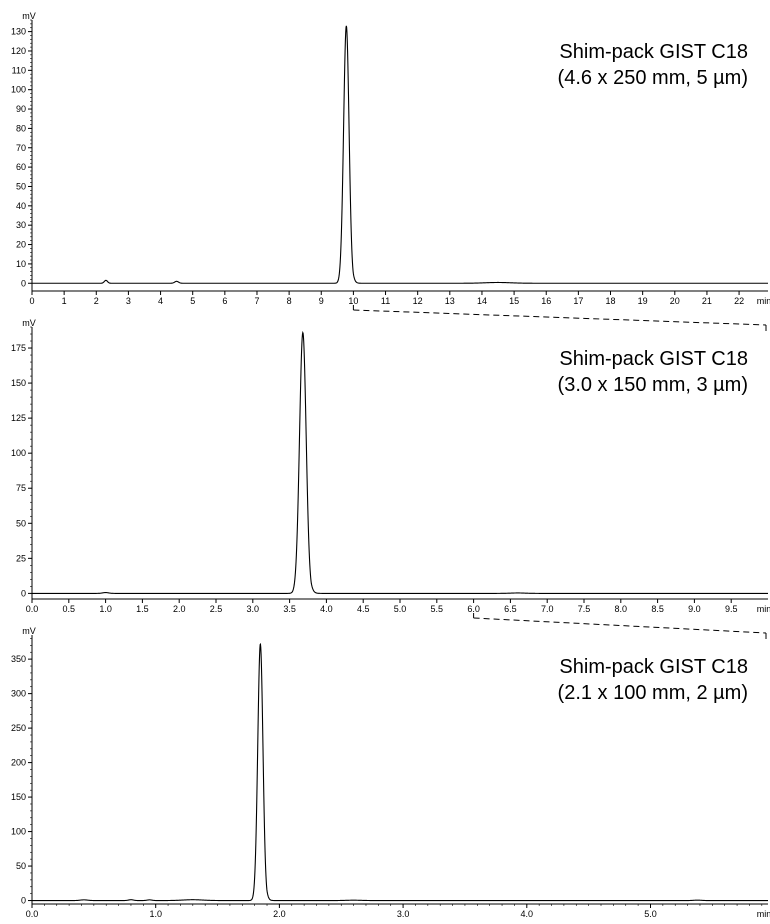 This screenshot has height=924, width=770. I want to click on x-tick-label: 7.5, so click(584, 609).